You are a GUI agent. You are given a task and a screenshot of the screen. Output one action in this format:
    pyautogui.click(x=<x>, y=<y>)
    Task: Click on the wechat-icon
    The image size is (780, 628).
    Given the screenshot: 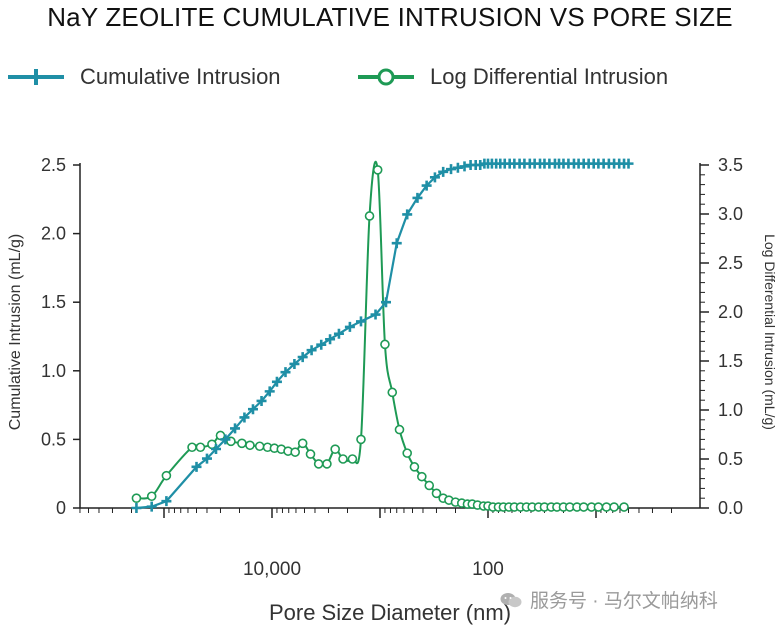 What is the action you would take?
    pyautogui.click(x=511, y=599)
    